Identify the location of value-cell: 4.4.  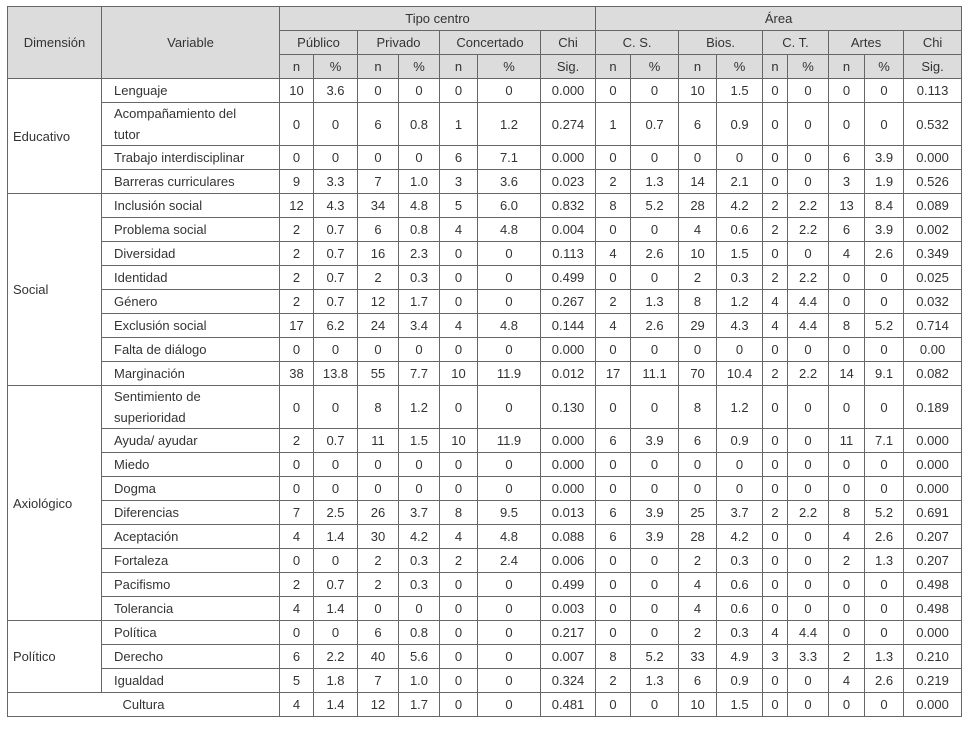
(808, 632).